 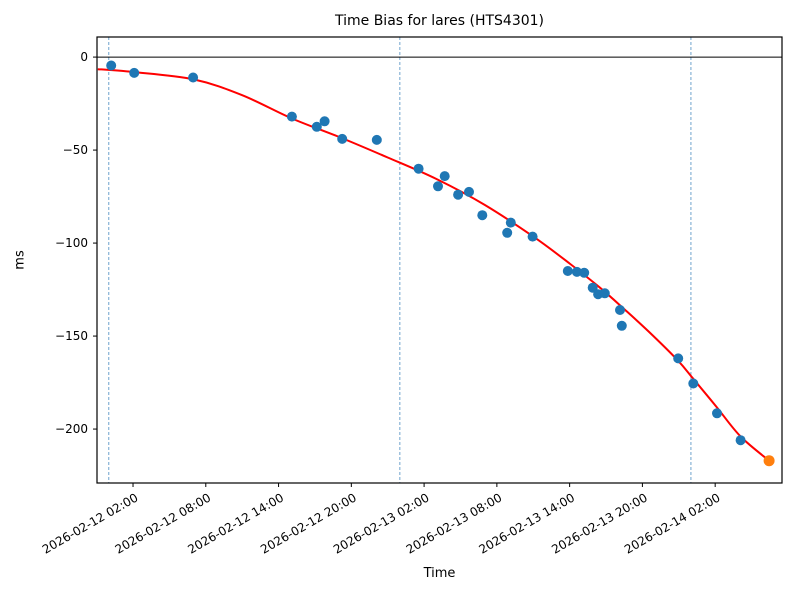 I want to click on y-tick-label: −50, so click(x=75, y=150).